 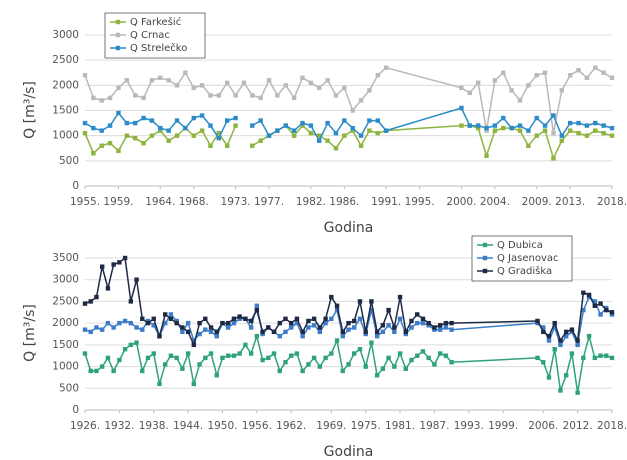 What do you see at coordinates (386, 202) in the screenshot?
I see `x-tick-label: 1991.` at bounding box center [386, 202].